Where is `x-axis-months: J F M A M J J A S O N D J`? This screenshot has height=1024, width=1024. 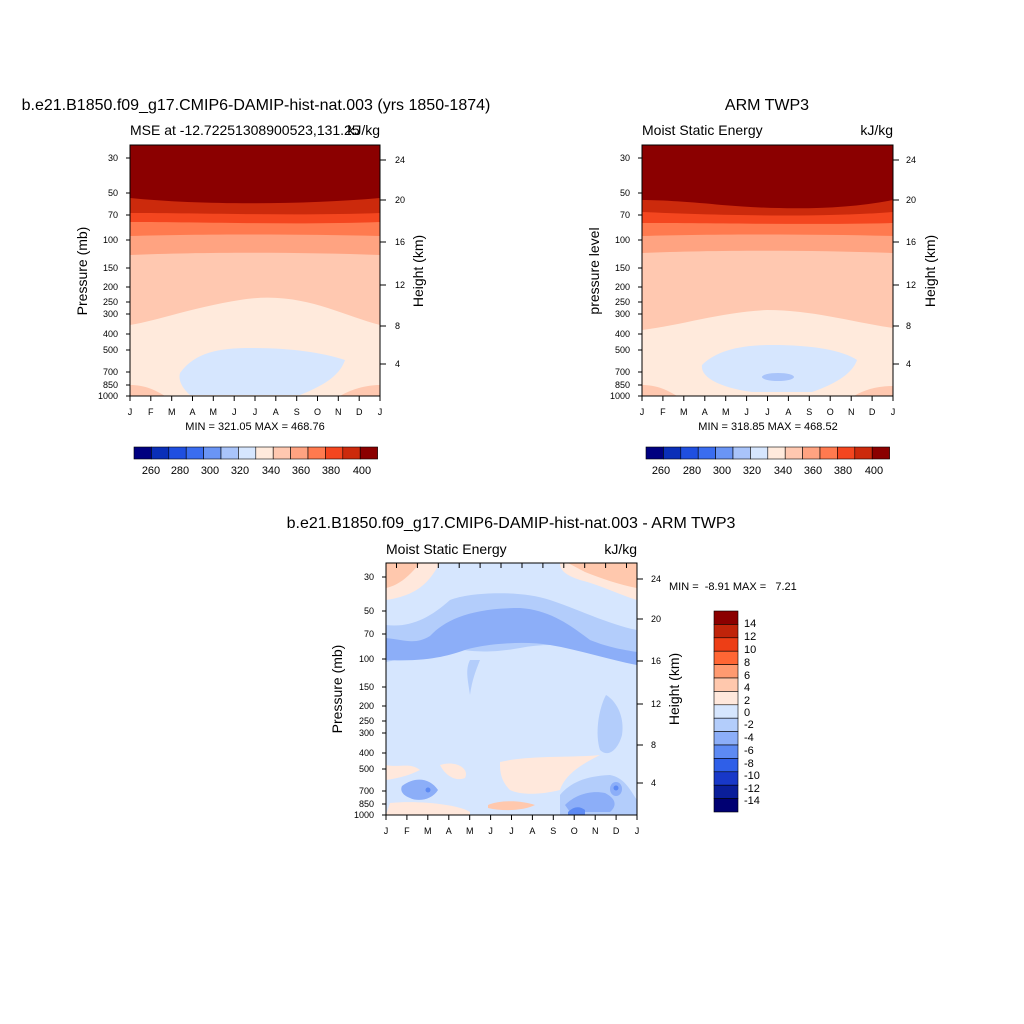 x-axis-months: J F M A M J J A S O N D J is located at coordinates (767, 406).